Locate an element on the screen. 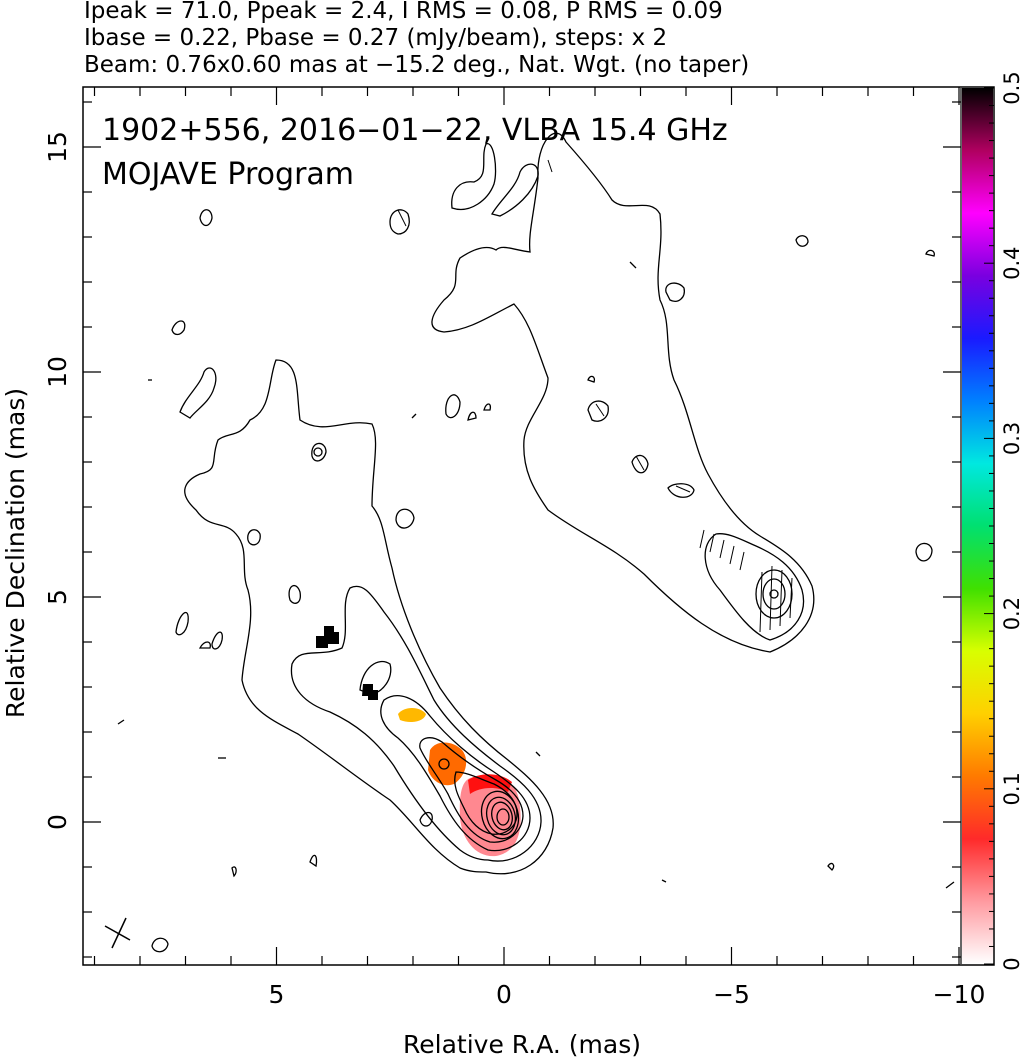  right-contour-blob-f is located at coordinates (640, 464).